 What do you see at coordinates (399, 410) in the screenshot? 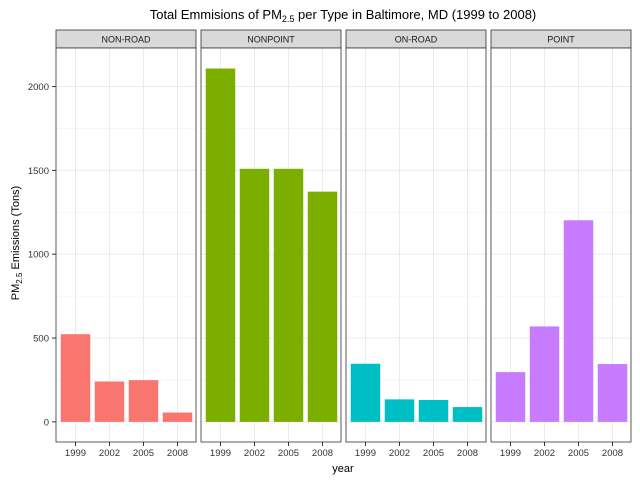
I see `bar-on-road-2002` at bounding box center [399, 410].